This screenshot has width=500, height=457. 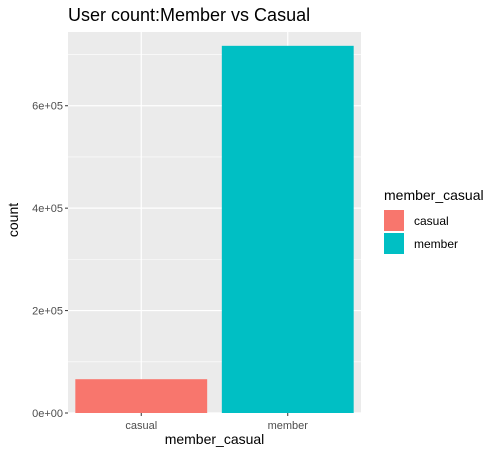 What do you see at coordinates (394, 220) in the screenshot?
I see `legend-key-casual` at bounding box center [394, 220].